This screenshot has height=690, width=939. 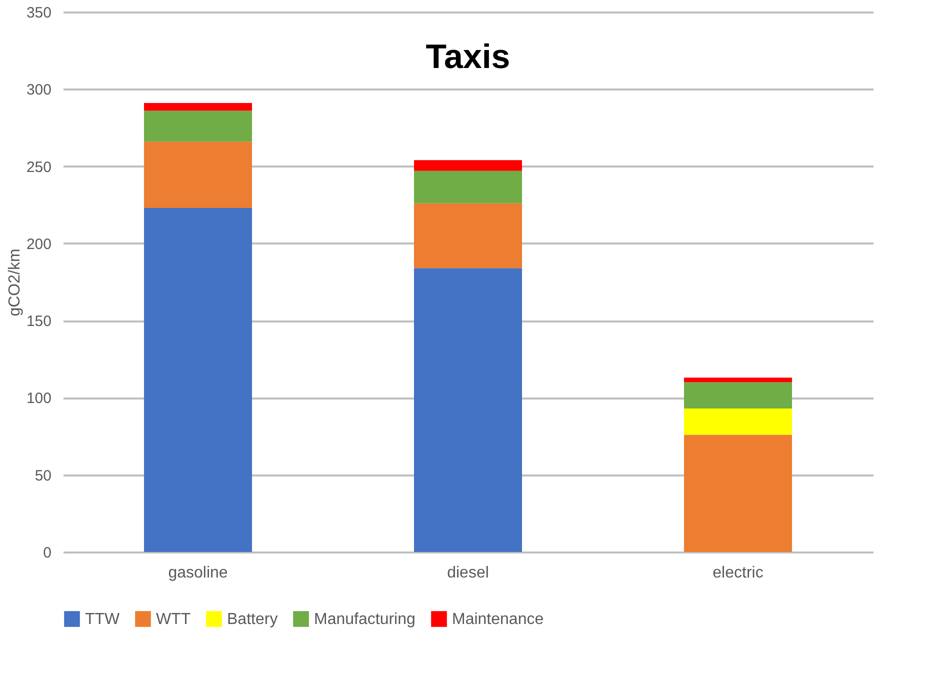 I want to click on y-axis-title: gCO2/km, so click(x=15, y=282).